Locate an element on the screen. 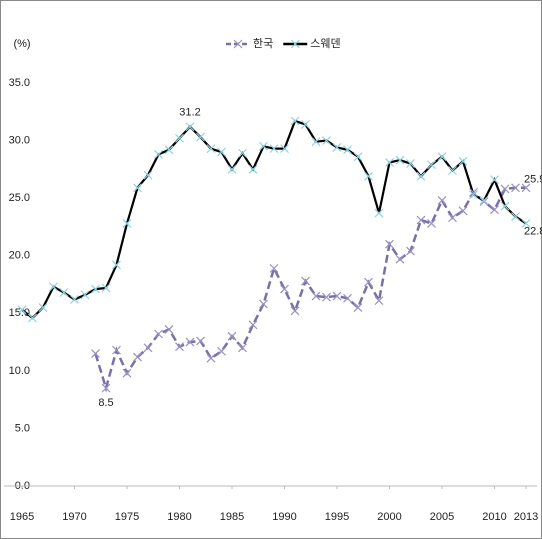 This screenshot has height=539, width=542. legend-label: 스웨덴 is located at coordinates (325, 43).